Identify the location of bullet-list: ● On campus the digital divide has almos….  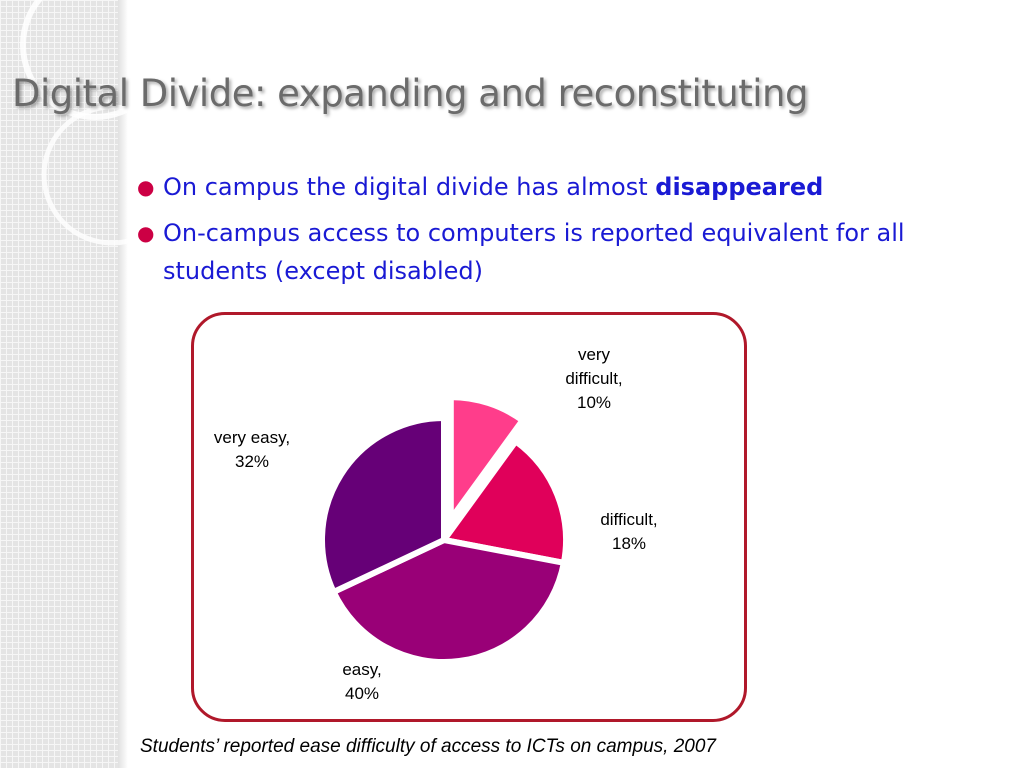
(570, 233).